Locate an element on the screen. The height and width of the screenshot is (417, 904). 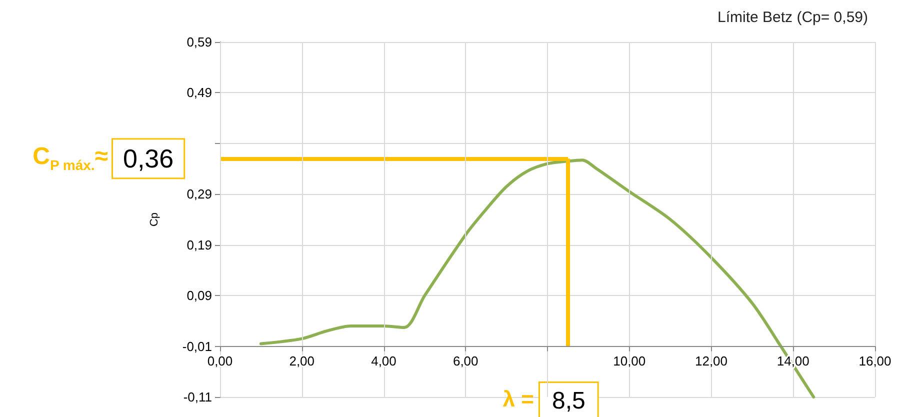
ref-line-label: 0,36 is located at coordinates (148, 159).